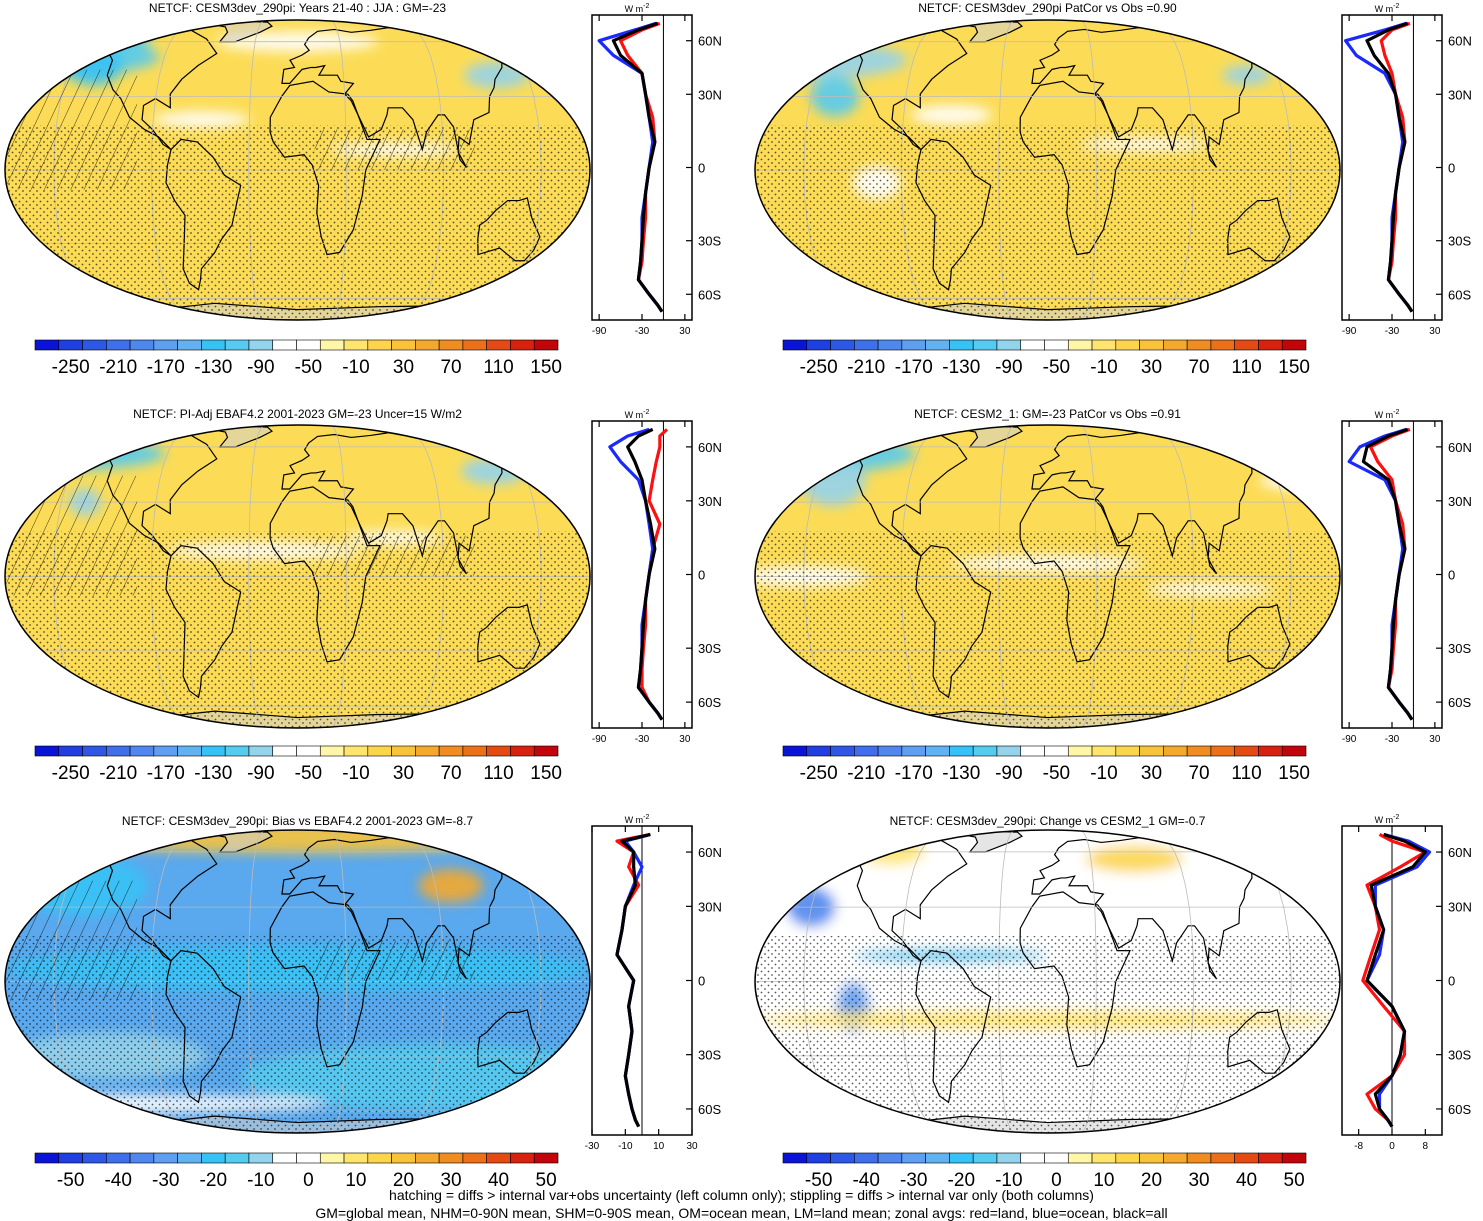 This screenshot has width=1483, height=1221. What do you see at coordinates (1460, 41) in the screenshot?
I see `lat-tick-label: 60N` at bounding box center [1460, 41].